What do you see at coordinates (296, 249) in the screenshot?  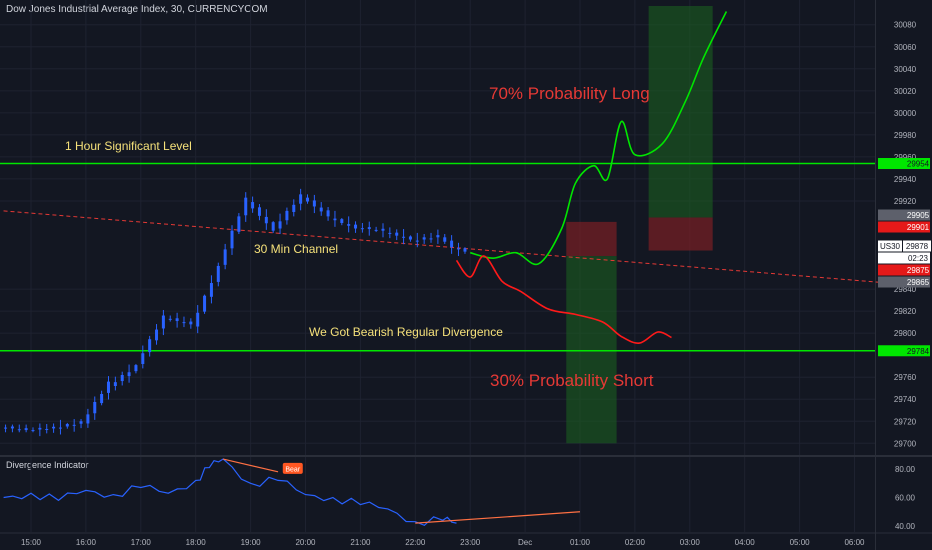 I see `channel-label: 30 Min Channel` at bounding box center [296, 249].